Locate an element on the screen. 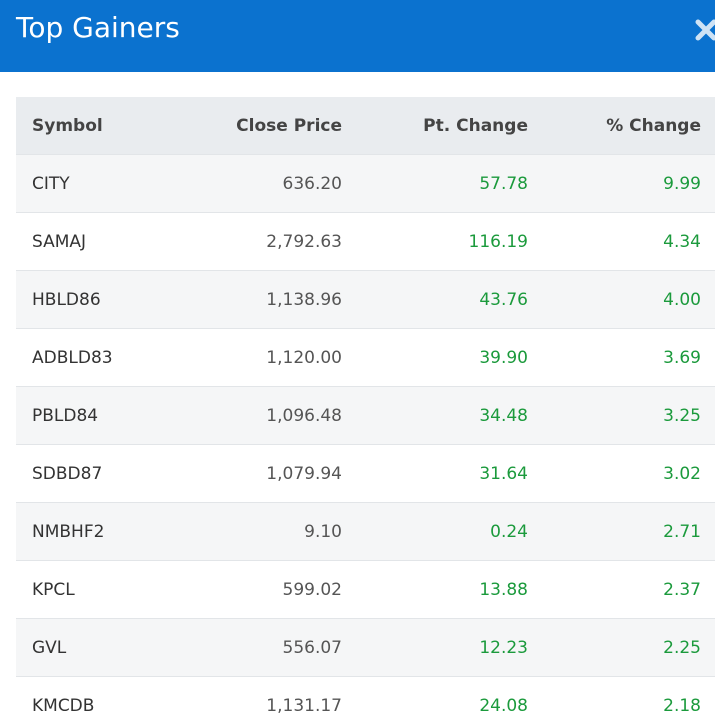  symbol-cell: KMCDB is located at coordinates (63, 706).